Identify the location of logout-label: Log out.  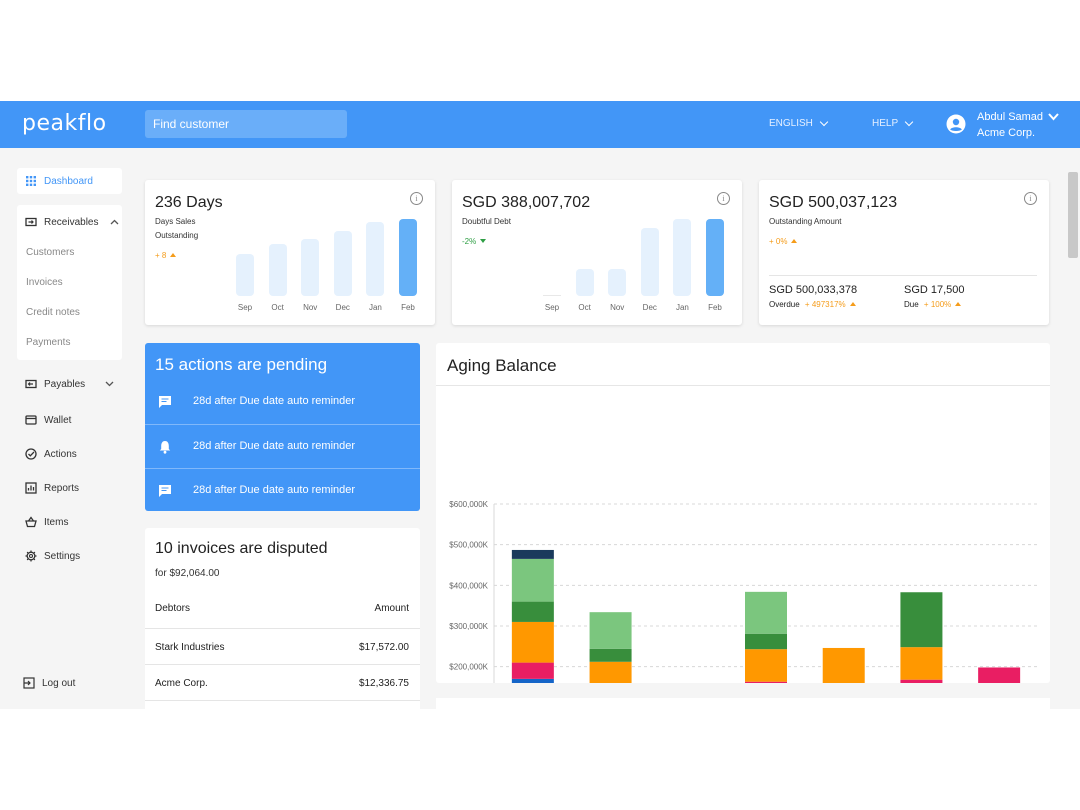
(59, 683).